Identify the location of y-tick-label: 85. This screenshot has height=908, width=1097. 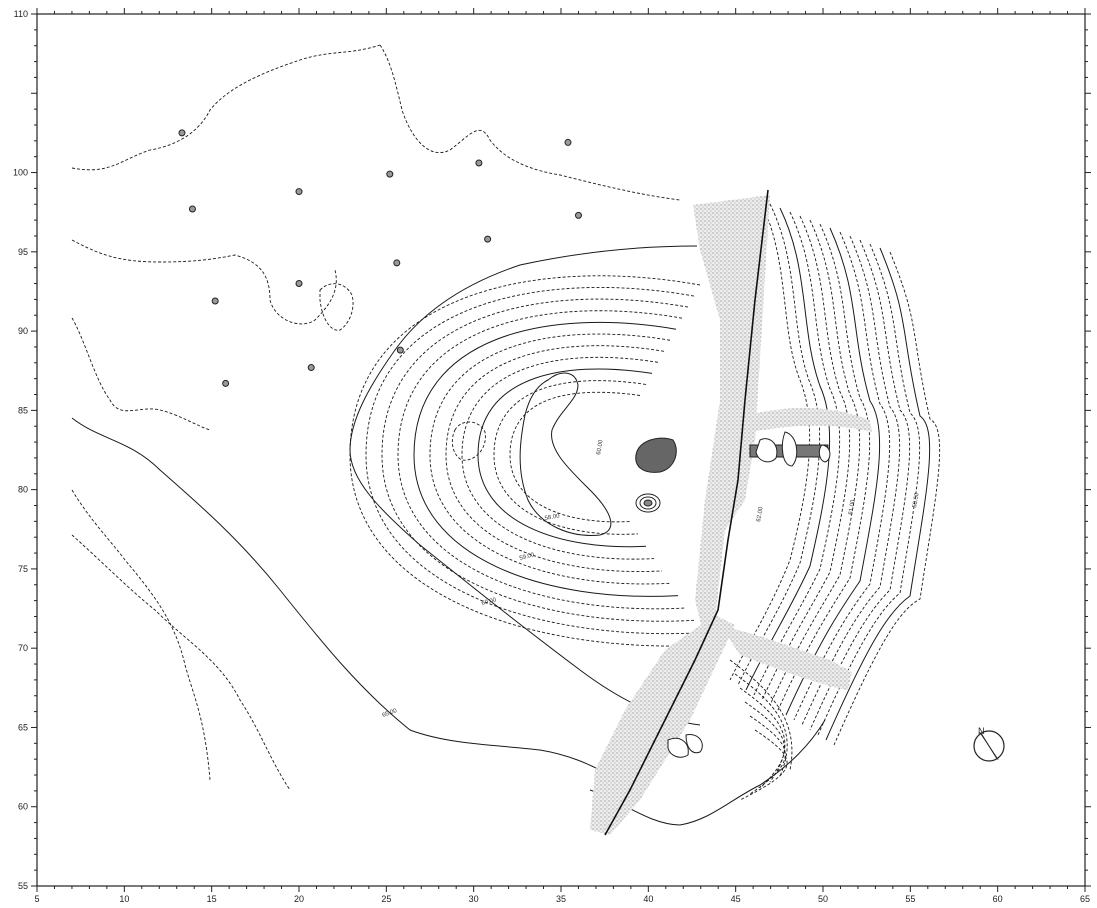
(23, 410).